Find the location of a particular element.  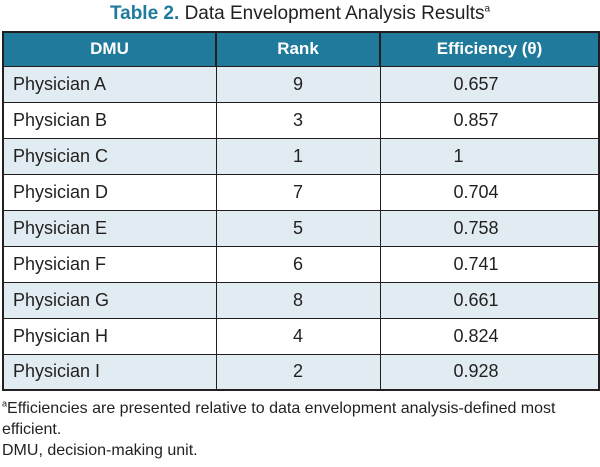

table-row: Physician B 3 0.857 is located at coordinates (301, 120).